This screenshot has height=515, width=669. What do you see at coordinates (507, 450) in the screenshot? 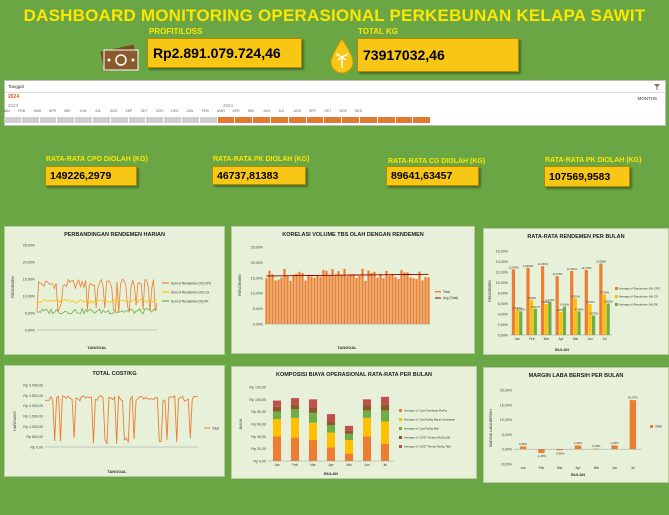
I see `y-tick: 0,00%` at bounding box center [507, 450].